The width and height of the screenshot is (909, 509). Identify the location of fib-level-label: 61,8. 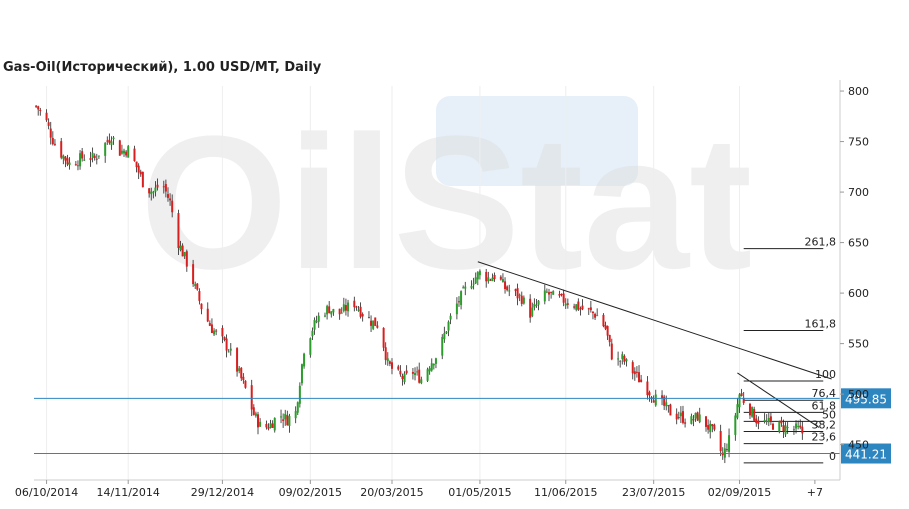
(824, 405).